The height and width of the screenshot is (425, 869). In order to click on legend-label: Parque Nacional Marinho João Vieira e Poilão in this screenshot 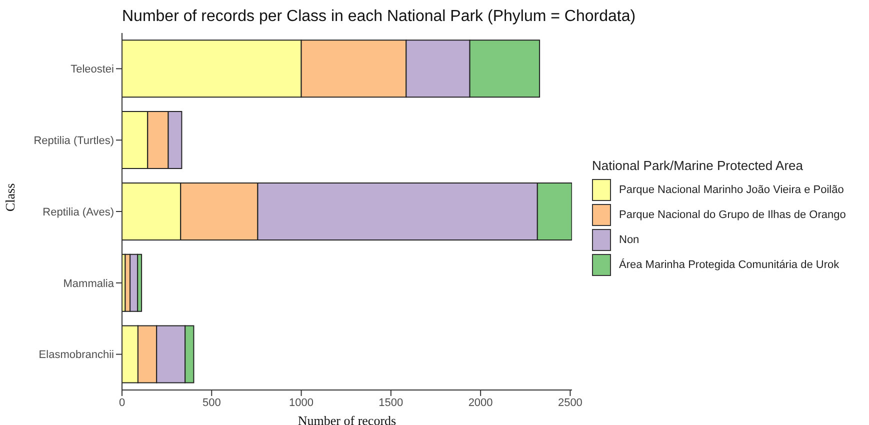, I will do `click(731, 190)`.